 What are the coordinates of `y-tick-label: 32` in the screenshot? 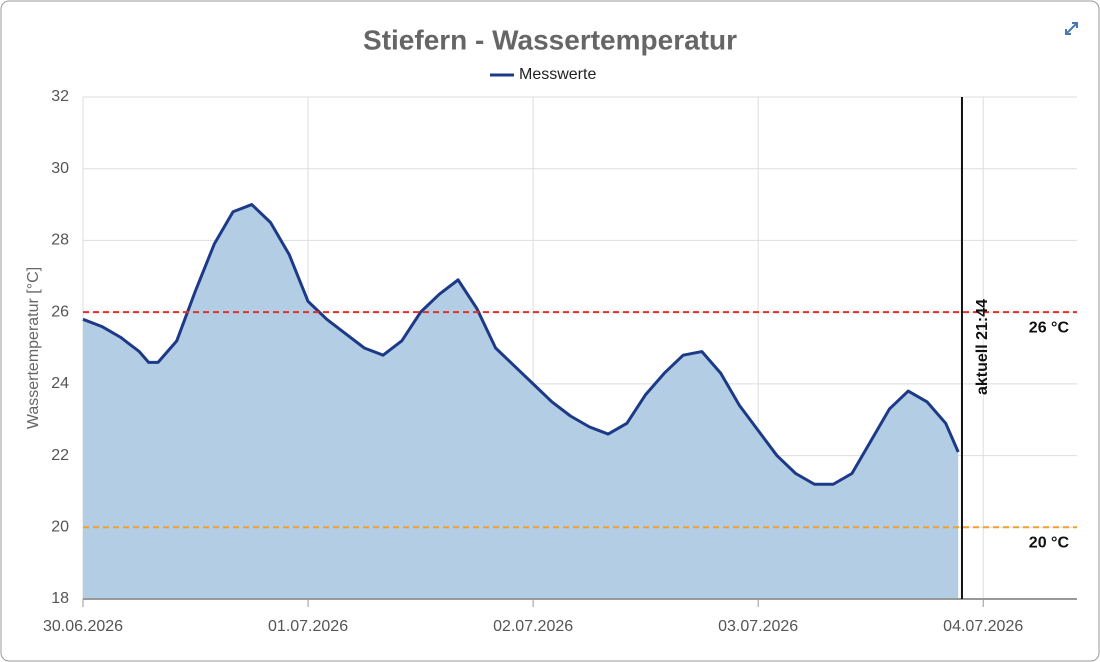 It's located at (60, 96).